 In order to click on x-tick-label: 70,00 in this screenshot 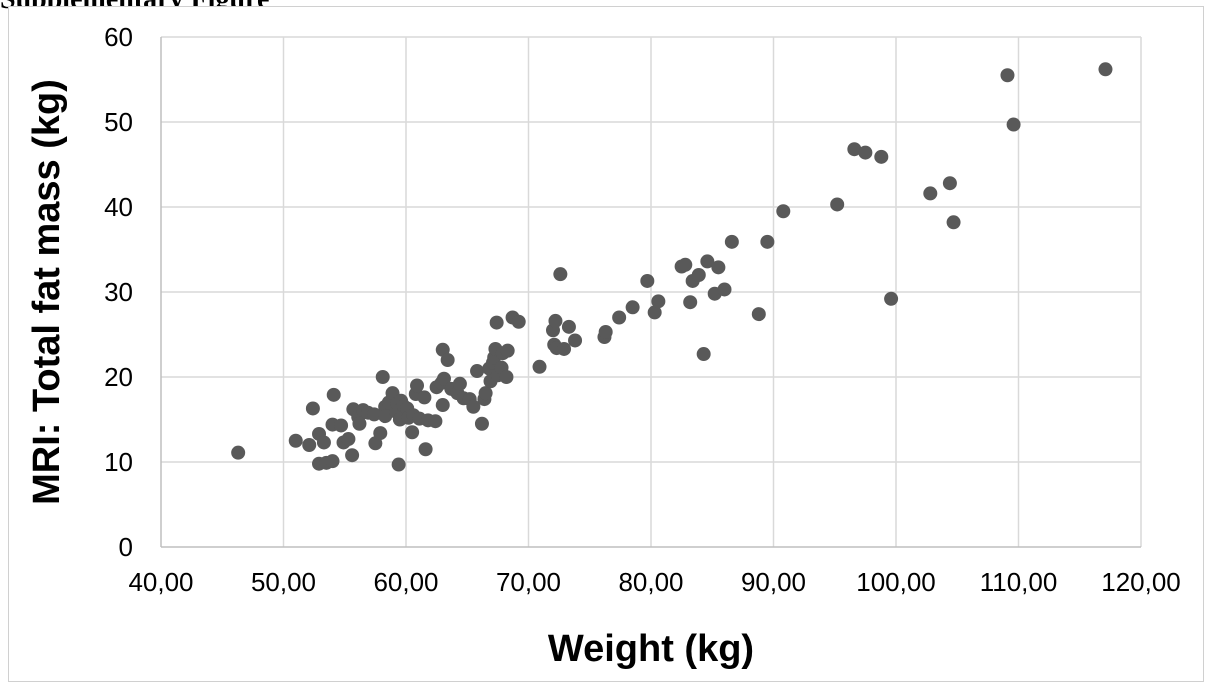, I will do `click(528, 582)`.